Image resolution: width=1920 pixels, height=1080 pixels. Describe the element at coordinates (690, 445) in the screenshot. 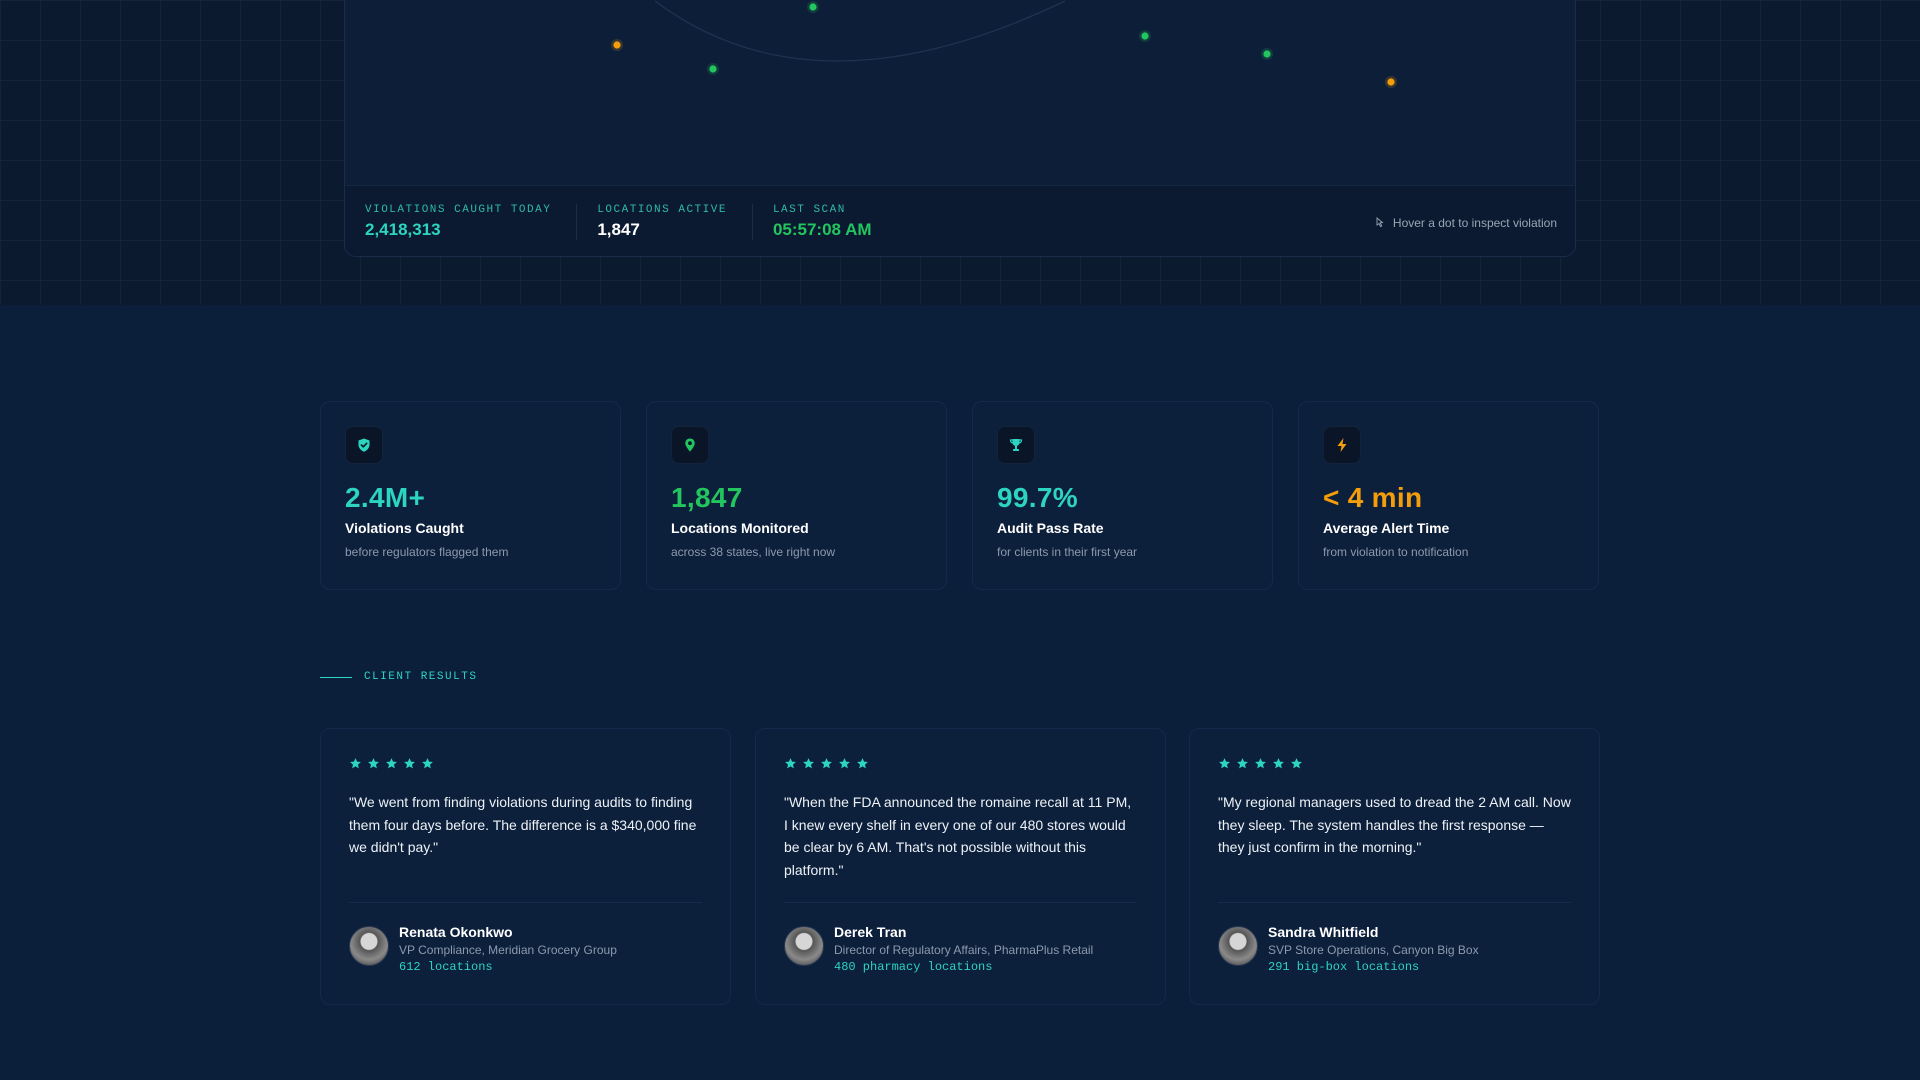

I see `map-pin-icon` at that location.